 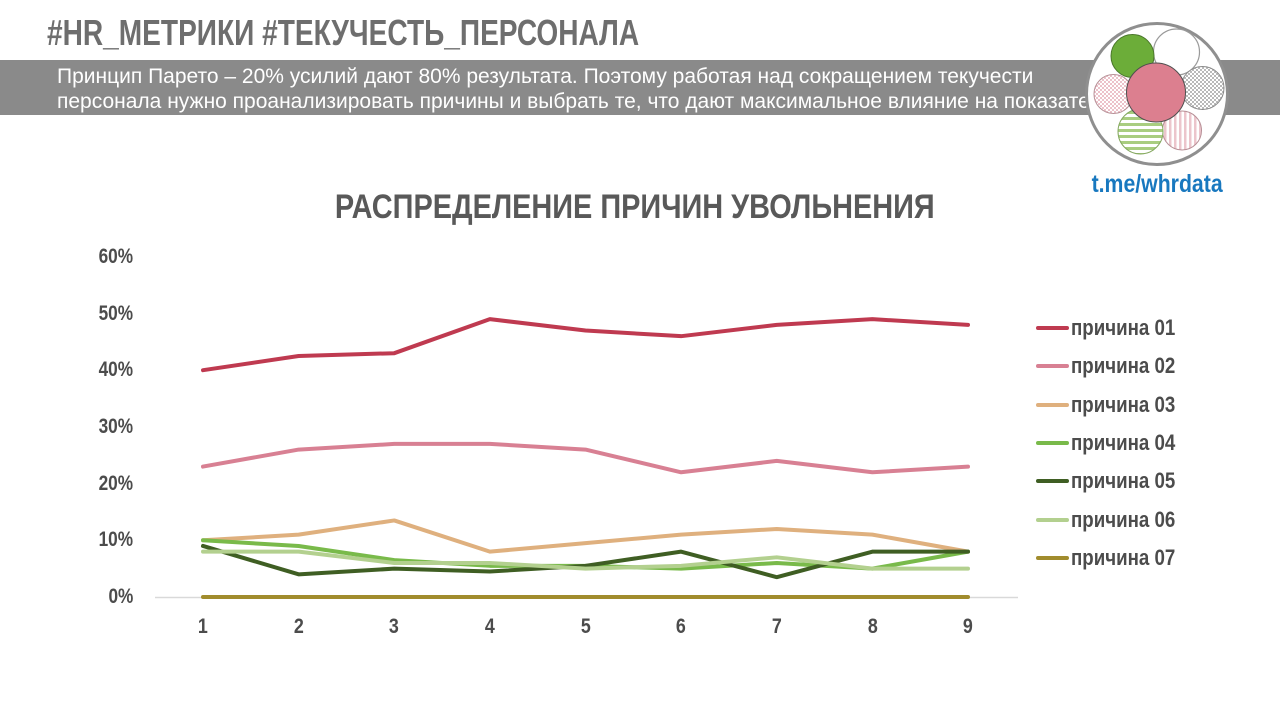 I want to click on x-axis-tick-label: 9, so click(x=968, y=627).